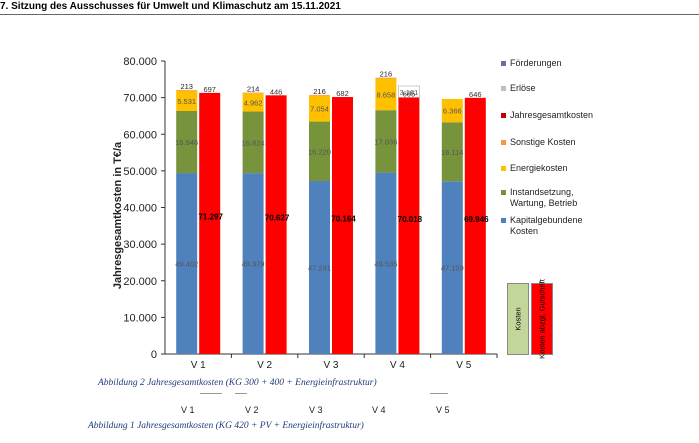 This screenshot has height=443, width=699. Describe the element at coordinates (409, 92) in the screenshot. I see `data-label: 3.161` at that location.